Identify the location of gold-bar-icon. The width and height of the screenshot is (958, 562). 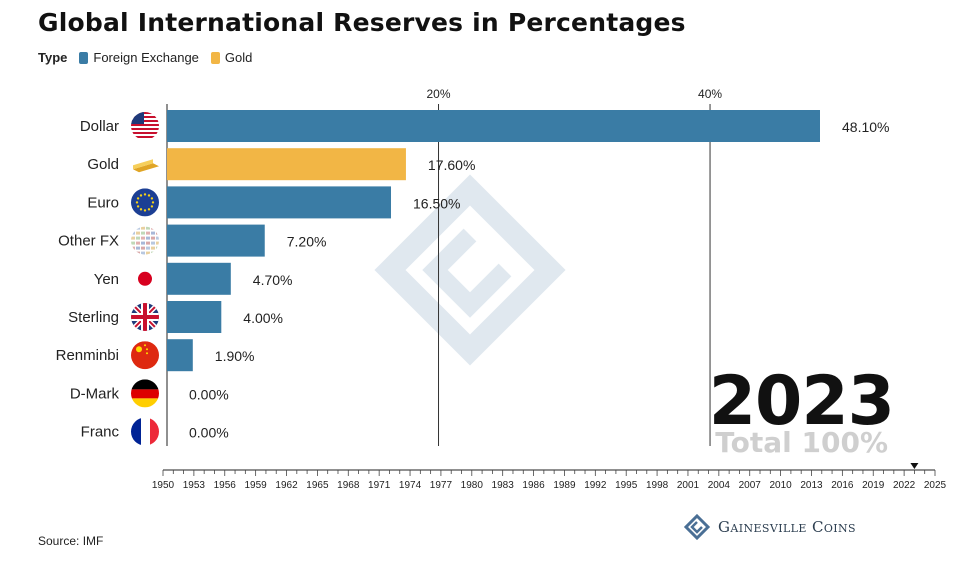
(146, 166).